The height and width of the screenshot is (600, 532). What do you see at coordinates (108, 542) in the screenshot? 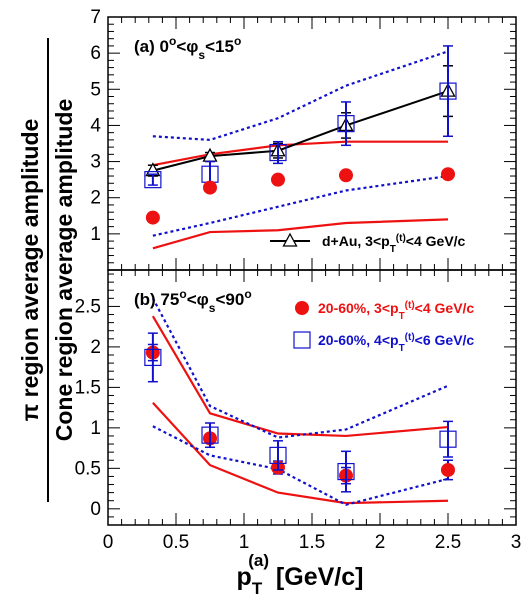
I see `x-tick-label: 0` at bounding box center [108, 542].